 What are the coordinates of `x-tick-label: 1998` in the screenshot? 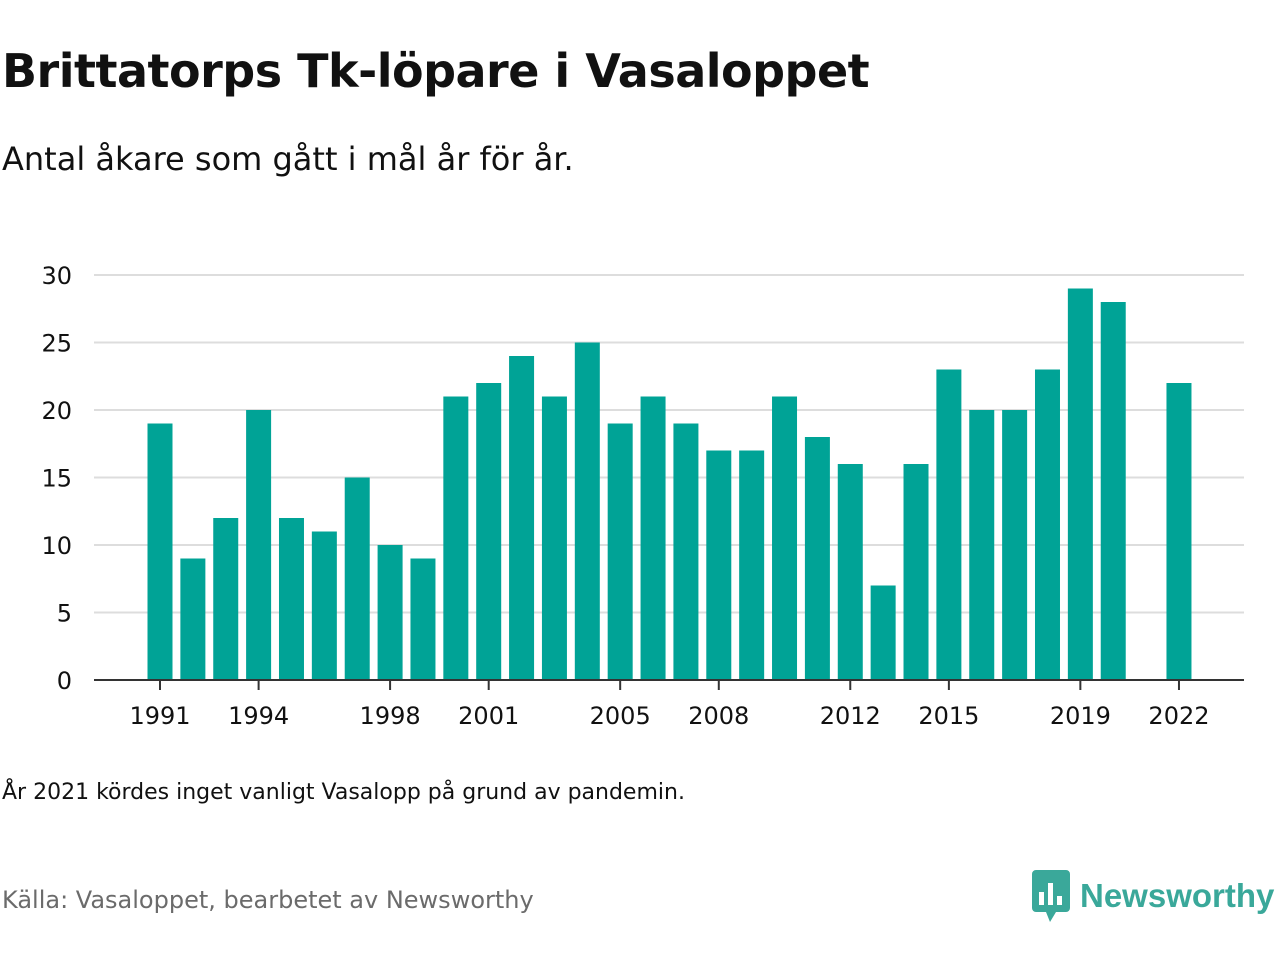 It's located at (390, 716).